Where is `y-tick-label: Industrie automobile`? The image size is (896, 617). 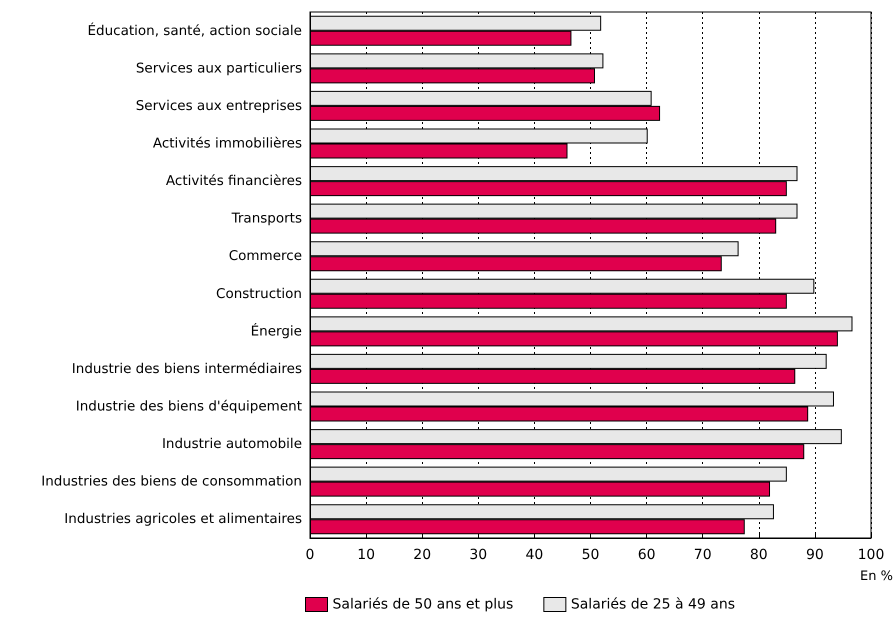
y-tick-label: Industrie automobile is located at coordinates (232, 444).